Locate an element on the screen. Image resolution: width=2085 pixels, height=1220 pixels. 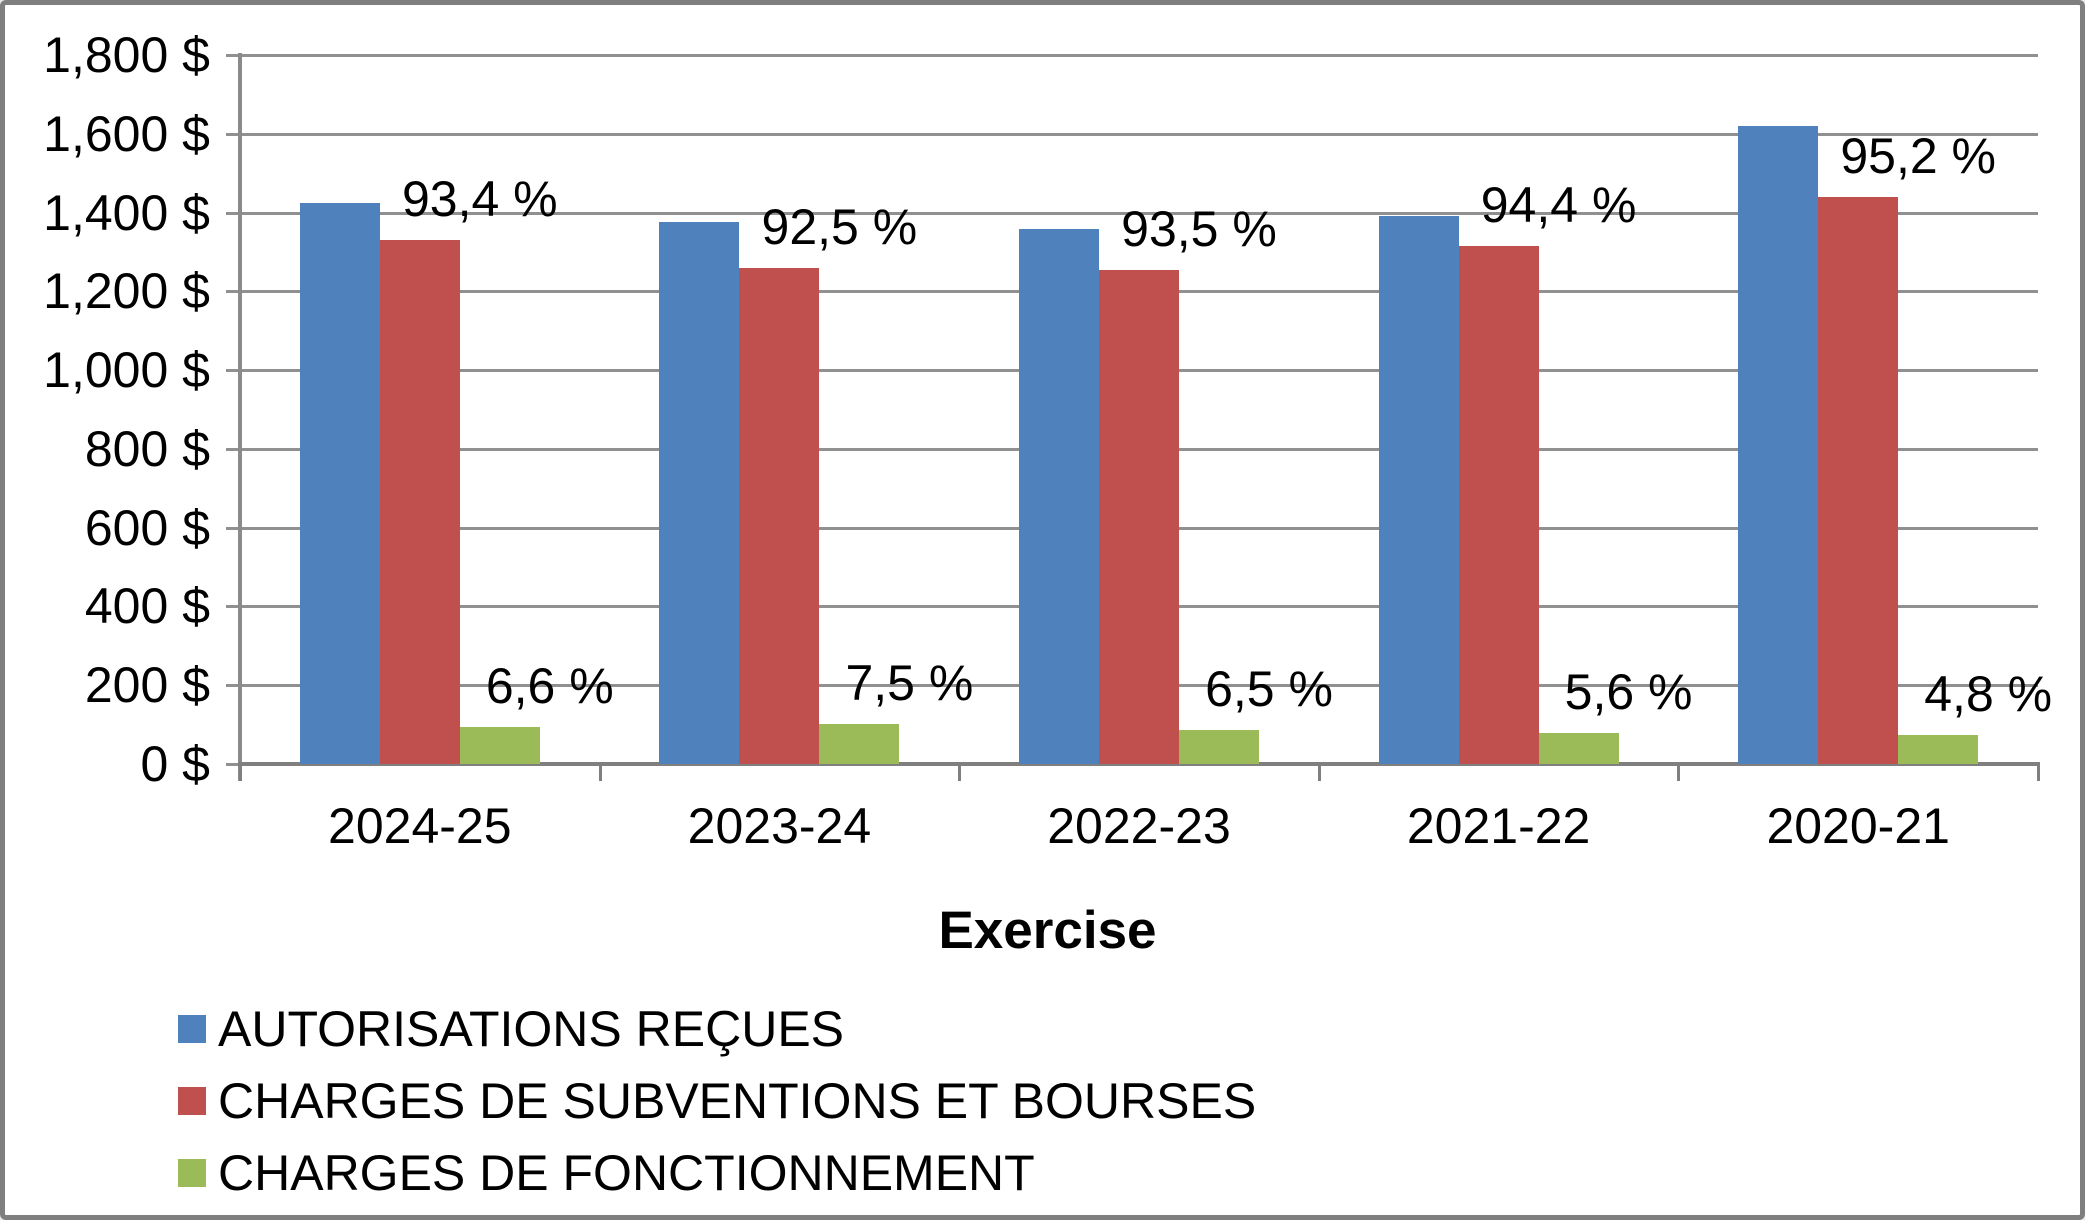
legend-row: CHARGES DE SUBVENTIONS ET BOURSES is located at coordinates (717, 1101).